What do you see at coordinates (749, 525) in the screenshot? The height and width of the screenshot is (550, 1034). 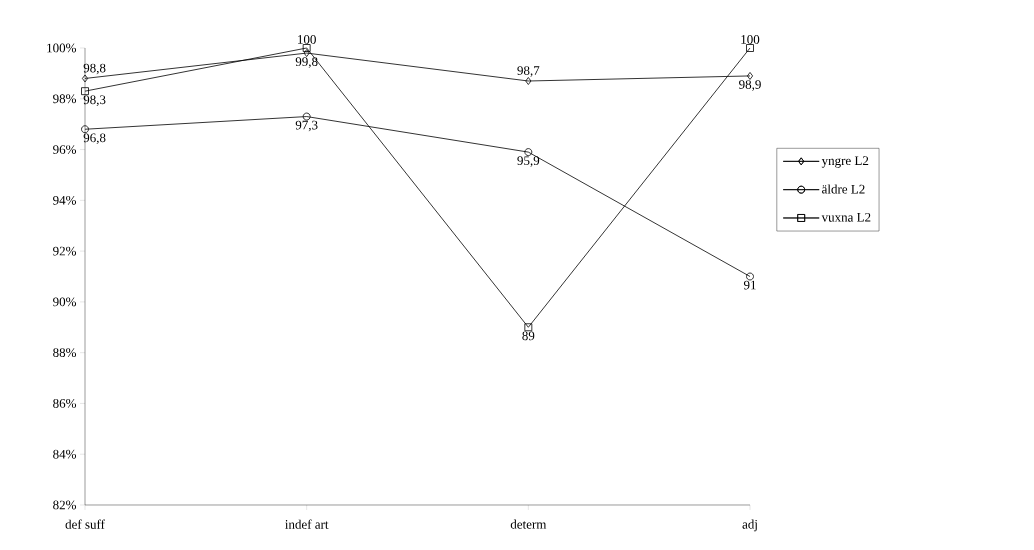 I see `x-tick-label: adj` at bounding box center [749, 525].